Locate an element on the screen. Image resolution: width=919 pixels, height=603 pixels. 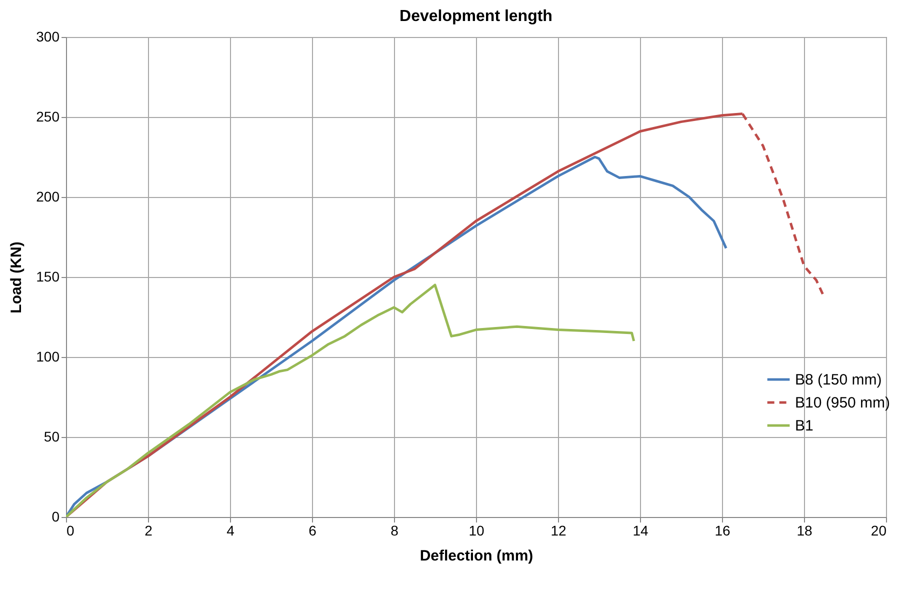
y-tick-label: 300 is located at coordinates (48, 36).